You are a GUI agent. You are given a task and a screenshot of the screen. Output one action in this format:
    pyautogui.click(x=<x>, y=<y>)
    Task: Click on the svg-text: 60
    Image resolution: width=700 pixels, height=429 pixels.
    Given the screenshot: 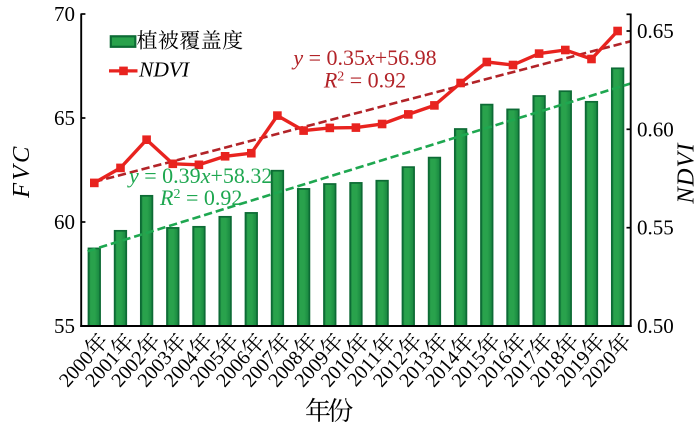 What is the action you would take?
    pyautogui.click(x=64, y=222)
    